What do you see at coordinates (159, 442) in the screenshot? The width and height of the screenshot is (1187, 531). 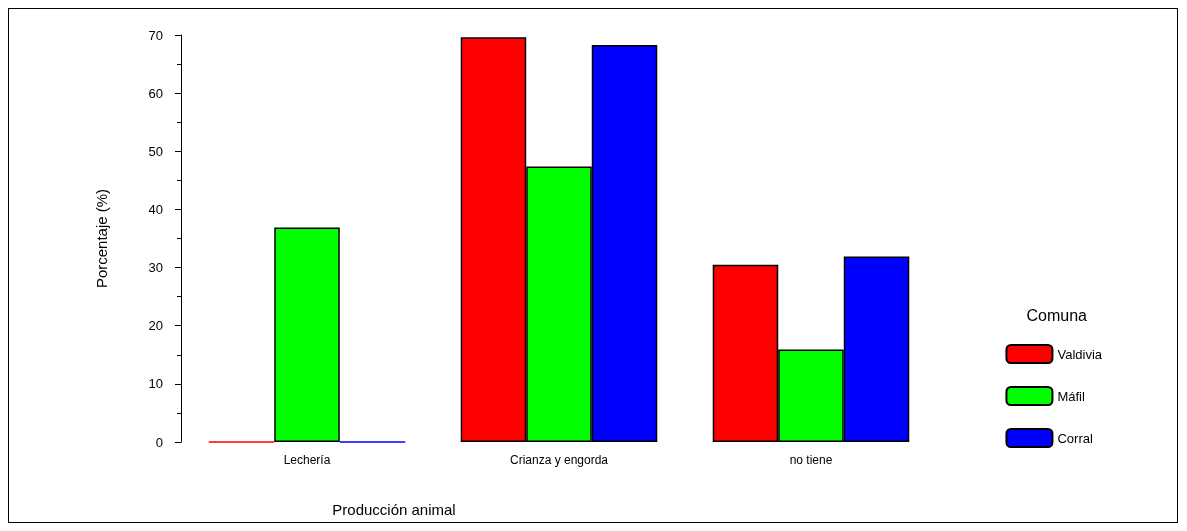 I see `y-tick-label: 0` at bounding box center [159, 442].